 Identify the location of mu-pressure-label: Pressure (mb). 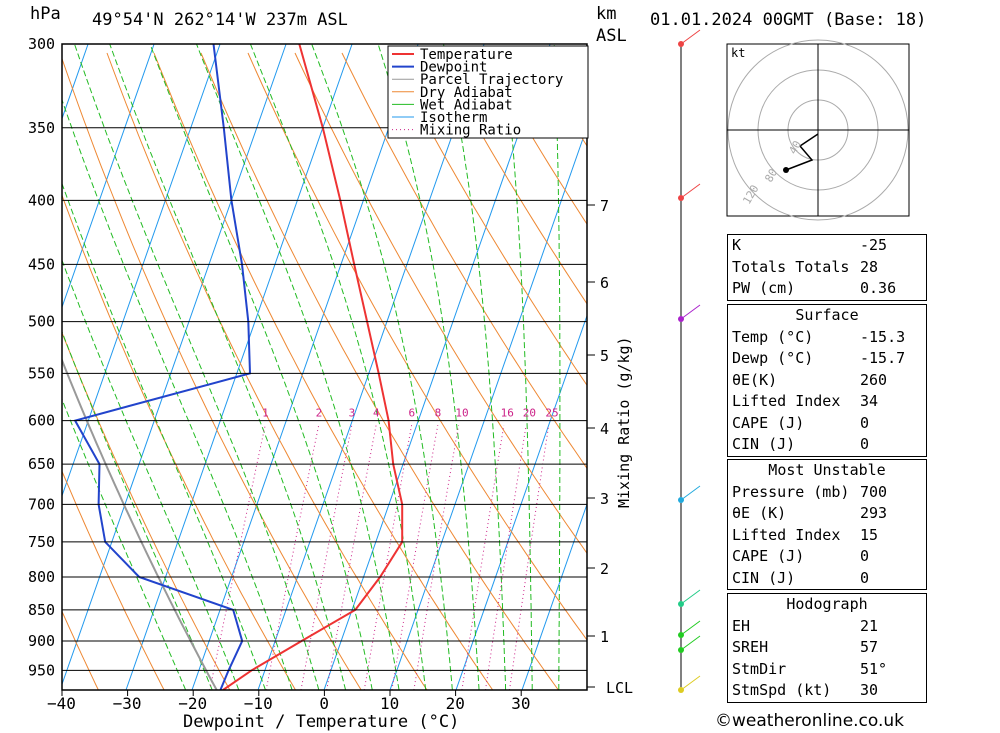
(791, 491).